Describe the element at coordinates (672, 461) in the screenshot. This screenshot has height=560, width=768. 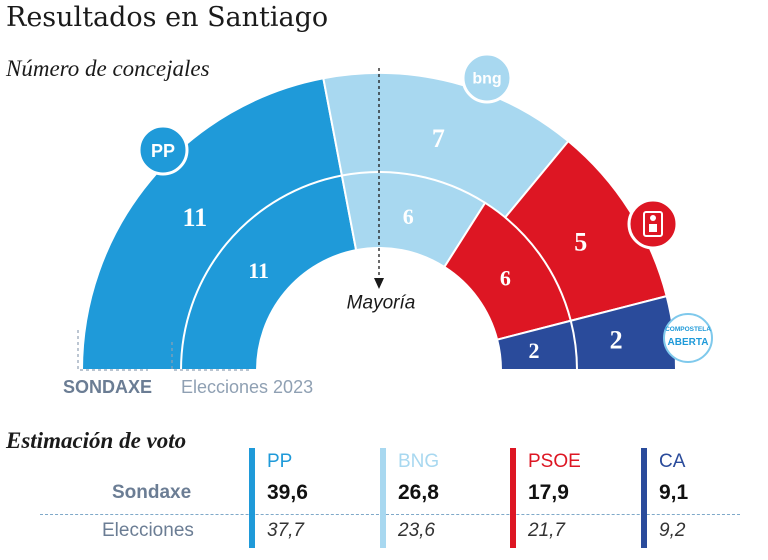
I see `party-name-ca: CA` at that location.